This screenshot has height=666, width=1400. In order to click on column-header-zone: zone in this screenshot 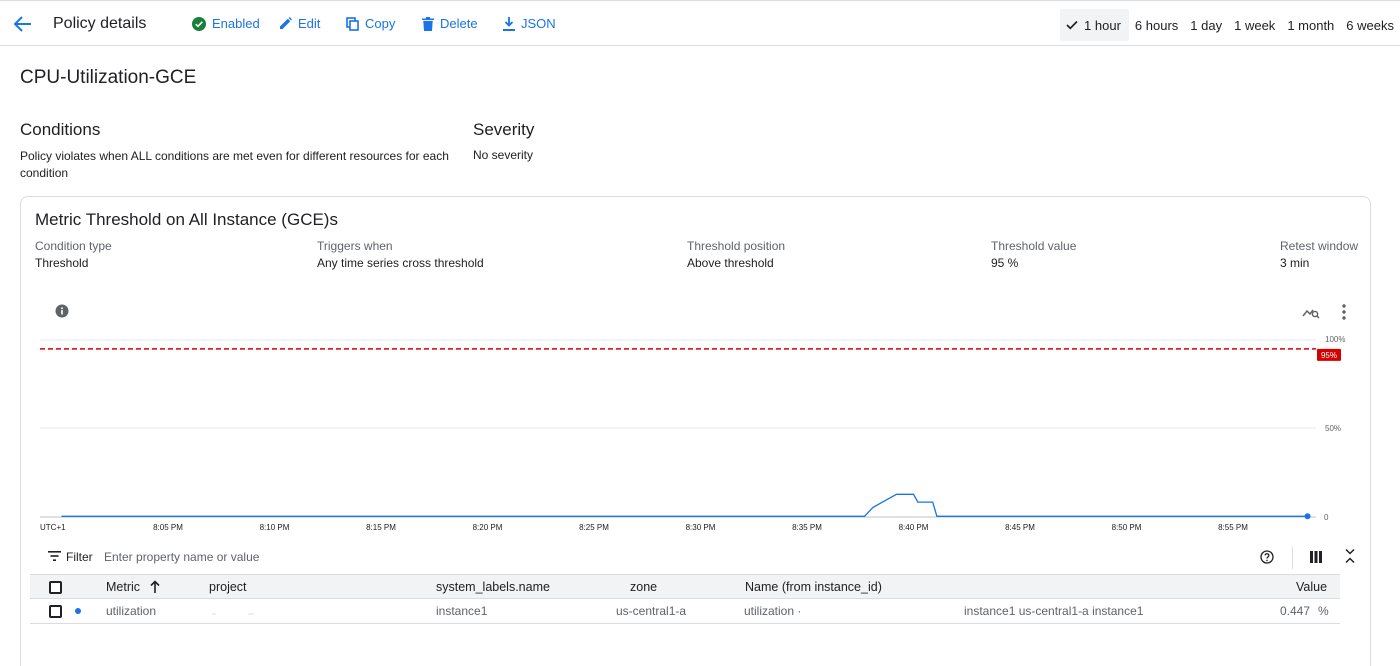, I will do `click(644, 587)`.